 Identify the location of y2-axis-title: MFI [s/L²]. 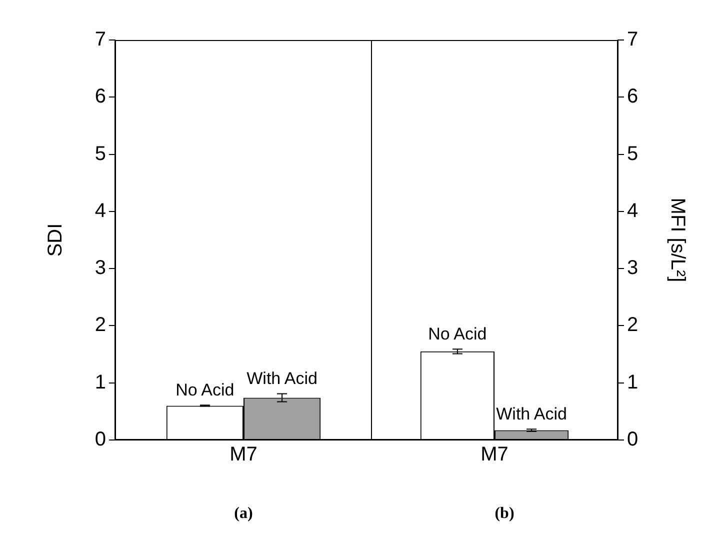
(677, 240).